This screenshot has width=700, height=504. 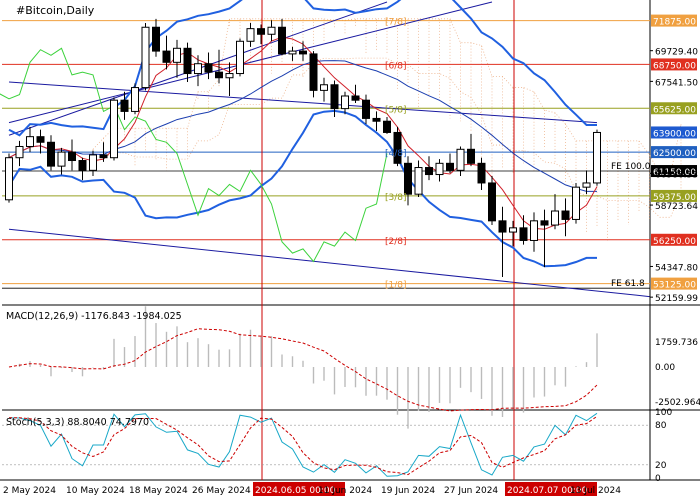 What do you see at coordinates (595, 491) in the screenshot?
I see `date-label: 13 Jul 2024` at bounding box center [595, 491].